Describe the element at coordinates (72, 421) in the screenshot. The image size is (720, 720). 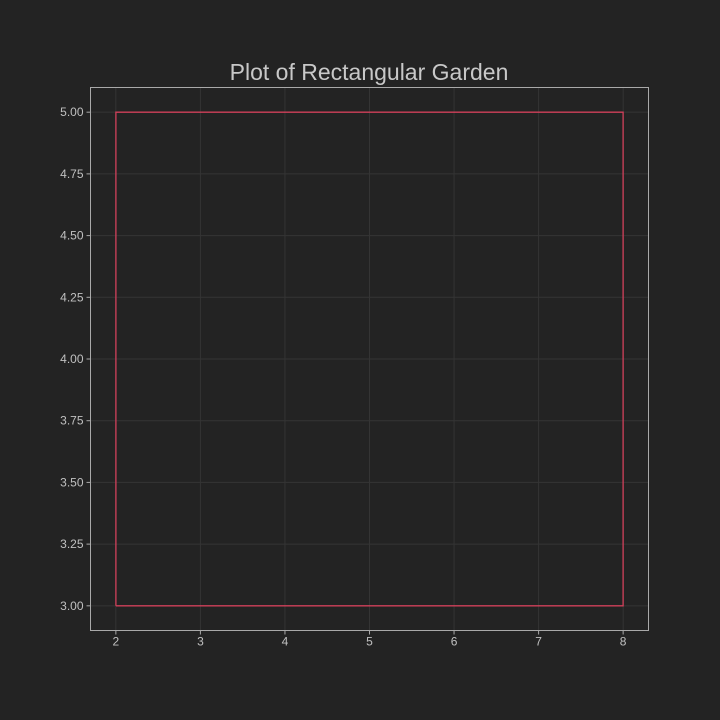
I see `y-tick-label: 3.75` at that location.